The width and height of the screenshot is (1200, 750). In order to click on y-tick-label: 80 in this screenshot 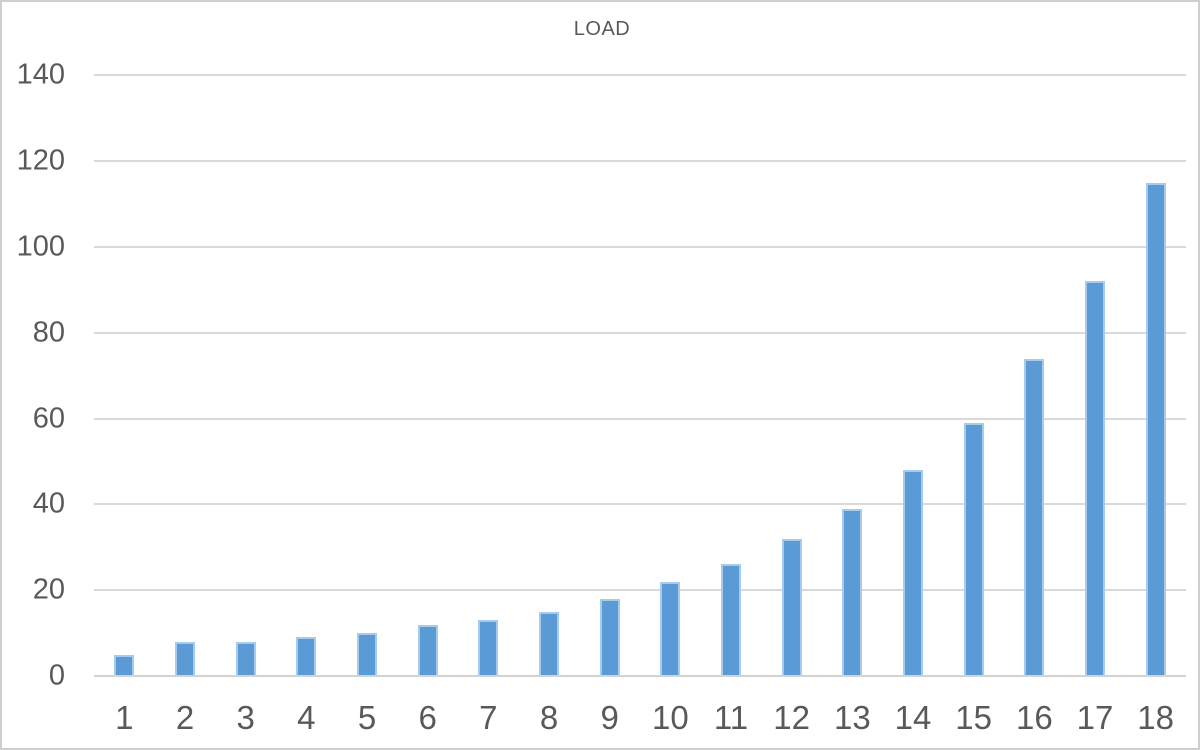, I will do `click(48, 332)`.